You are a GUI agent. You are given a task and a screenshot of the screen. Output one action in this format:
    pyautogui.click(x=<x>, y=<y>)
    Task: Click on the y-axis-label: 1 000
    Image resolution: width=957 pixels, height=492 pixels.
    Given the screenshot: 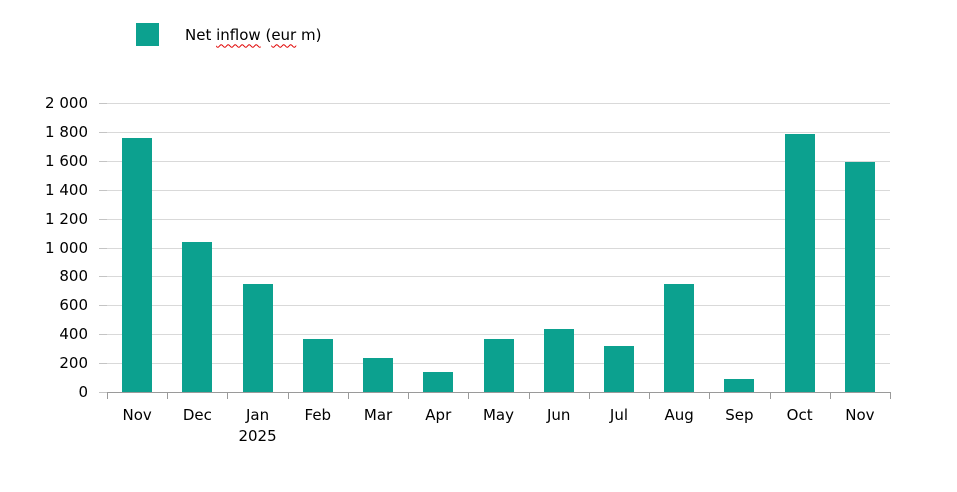 What is the action you would take?
    pyautogui.click(x=66, y=247)
    